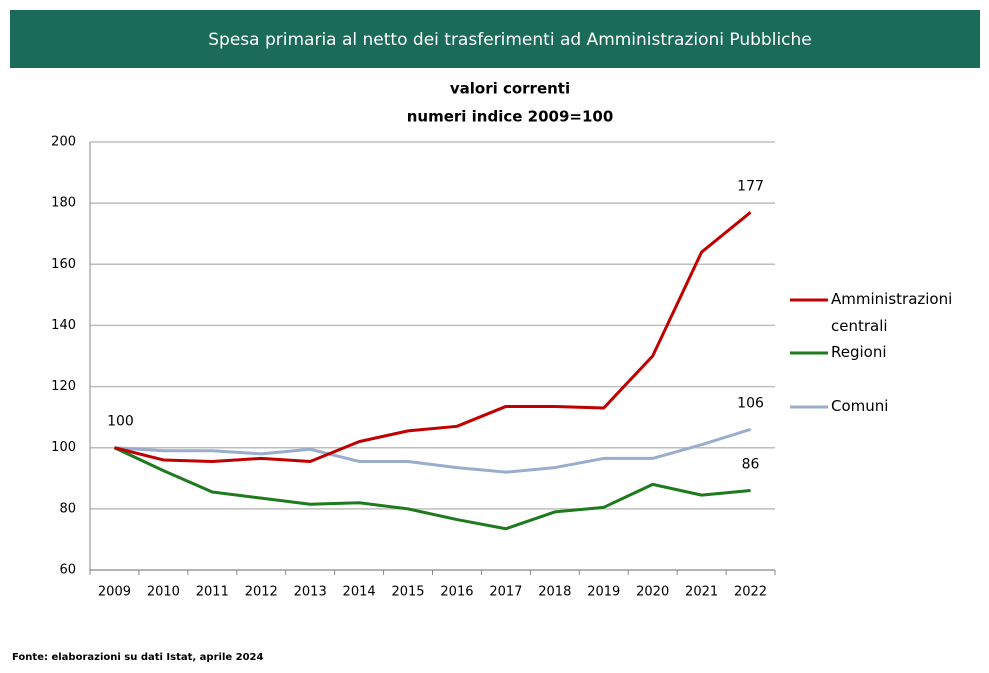 The height and width of the screenshot is (673, 989). I want to click on x-tick-label: 2009, so click(114, 592).